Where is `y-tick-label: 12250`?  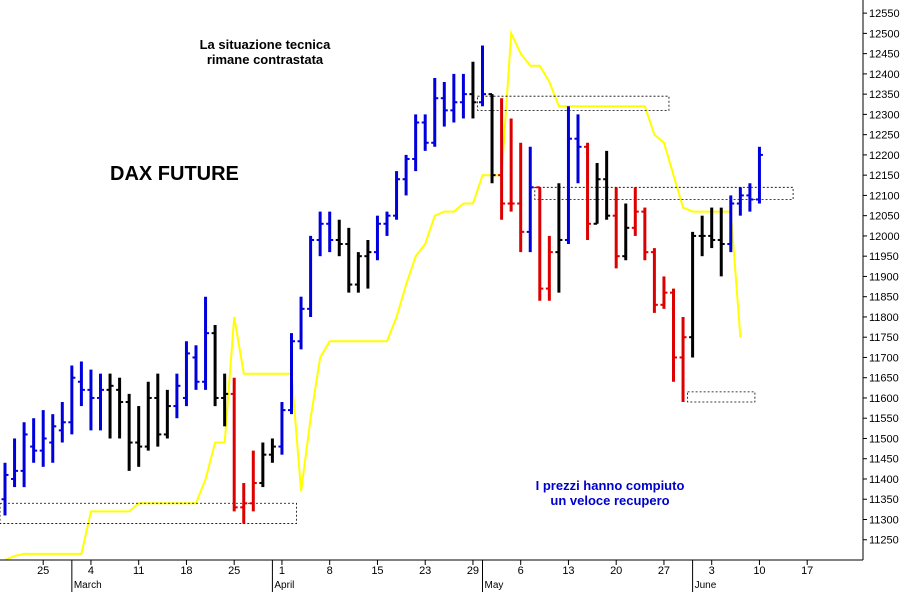 y-tick-label: 12250 is located at coordinates (884, 136).